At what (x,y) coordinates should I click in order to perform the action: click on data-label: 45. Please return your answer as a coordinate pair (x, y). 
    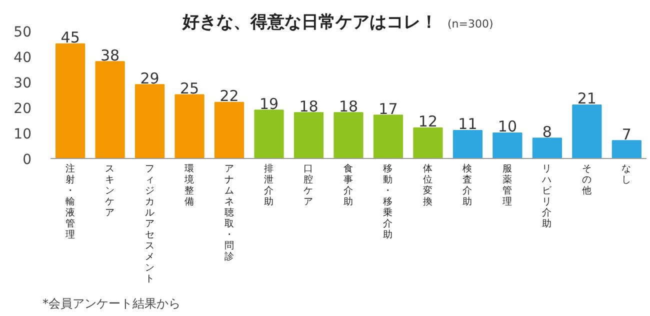
    Looking at the image, I should click on (70, 37).